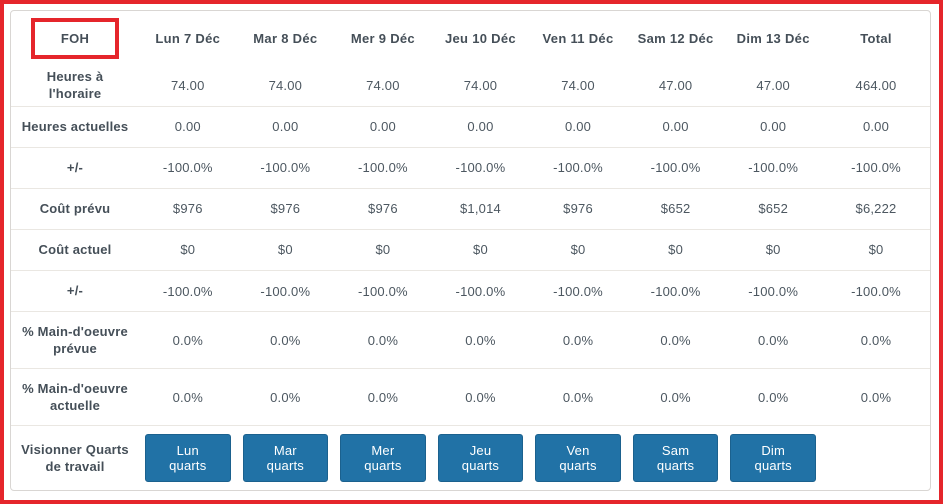 The height and width of the screenshot is (504, 943). Describe the element at coordinates (480, 38) in the screenshot. I see `column-header-day: Jeu 10 Déc` at that location.